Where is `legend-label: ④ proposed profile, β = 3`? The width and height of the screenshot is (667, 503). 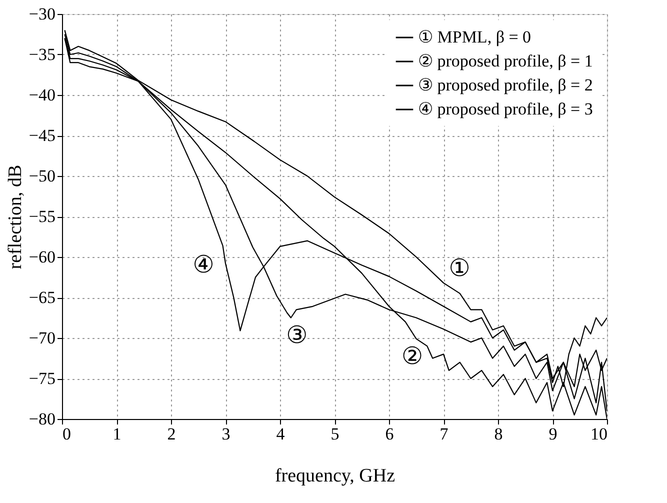
legend-label: ④ proposed profile, β = 3 is located at coordinates (505, 109).